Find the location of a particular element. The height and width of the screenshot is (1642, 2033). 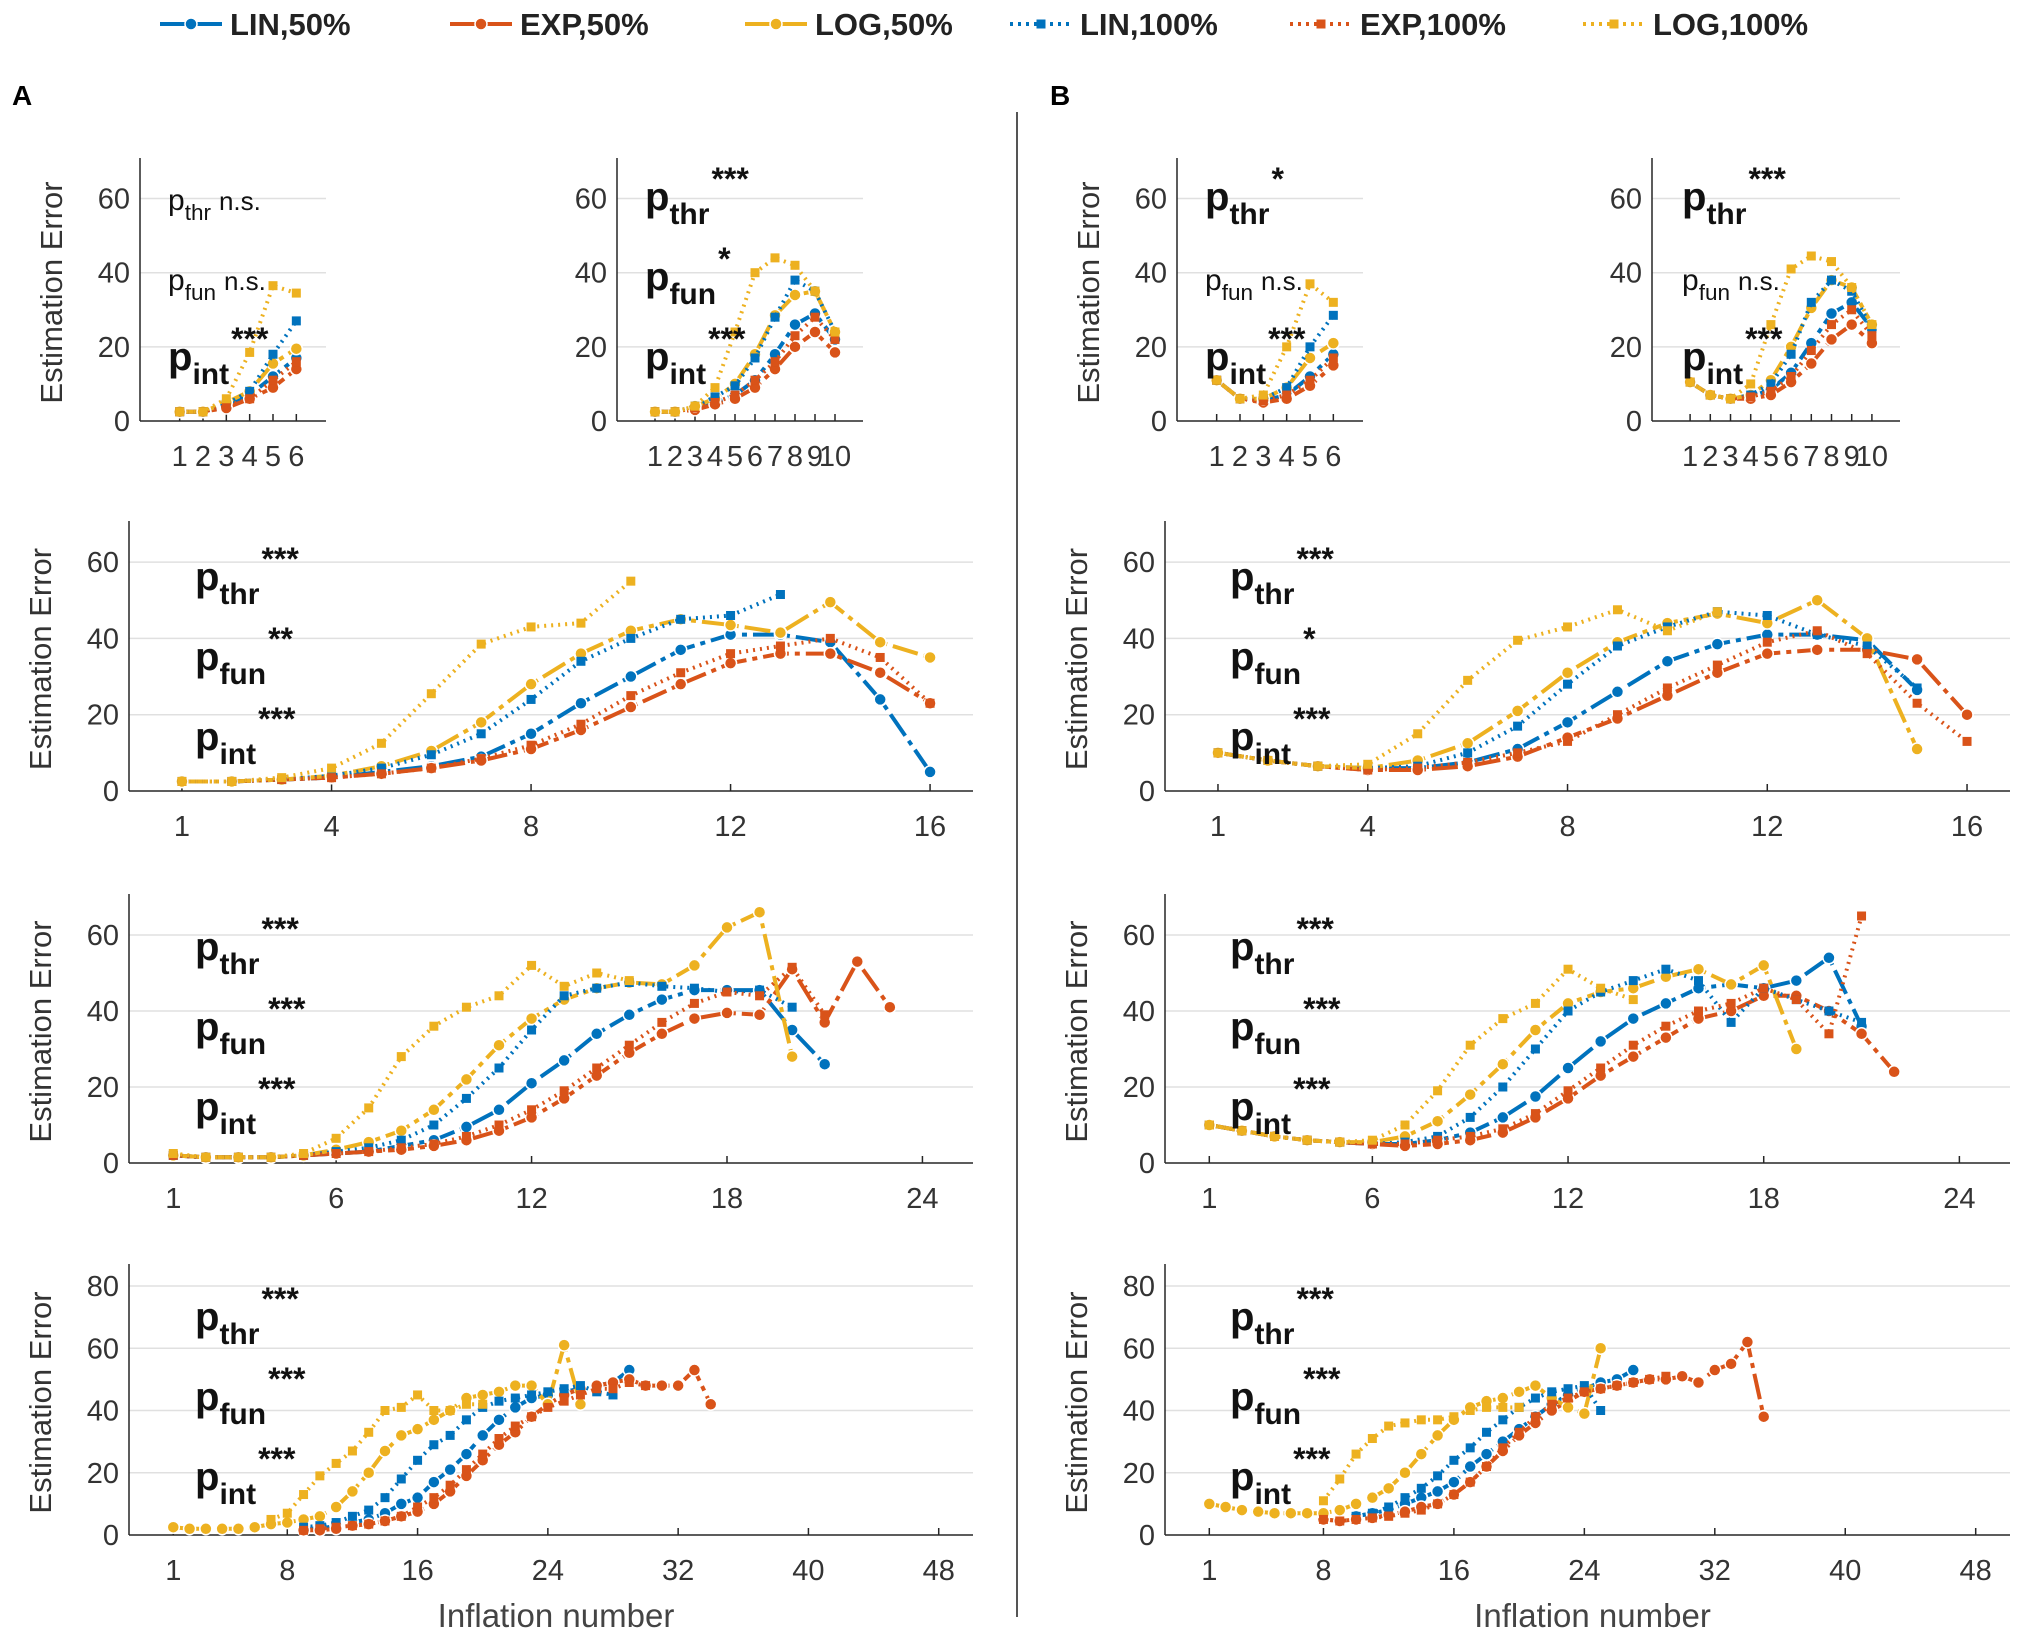

y-tick-label: 20 is located at coordinates (1139, 716).